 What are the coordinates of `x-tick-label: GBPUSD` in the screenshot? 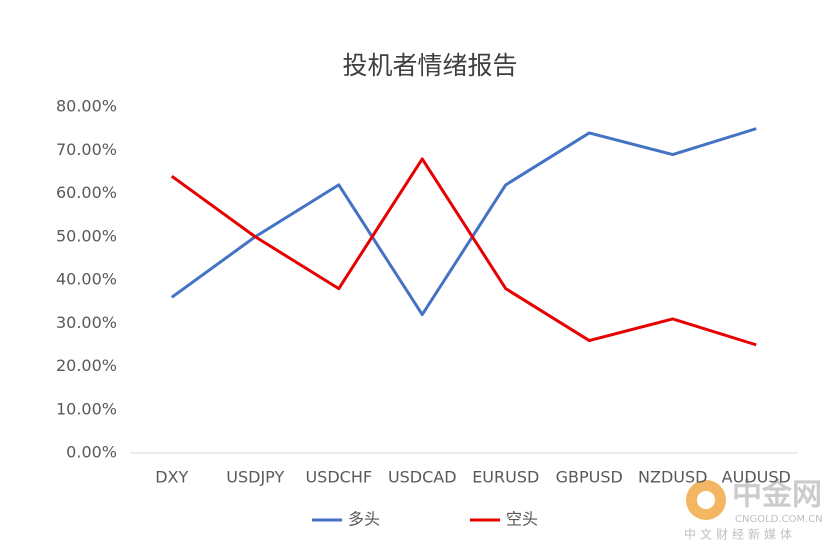 It's located at (589, 477).